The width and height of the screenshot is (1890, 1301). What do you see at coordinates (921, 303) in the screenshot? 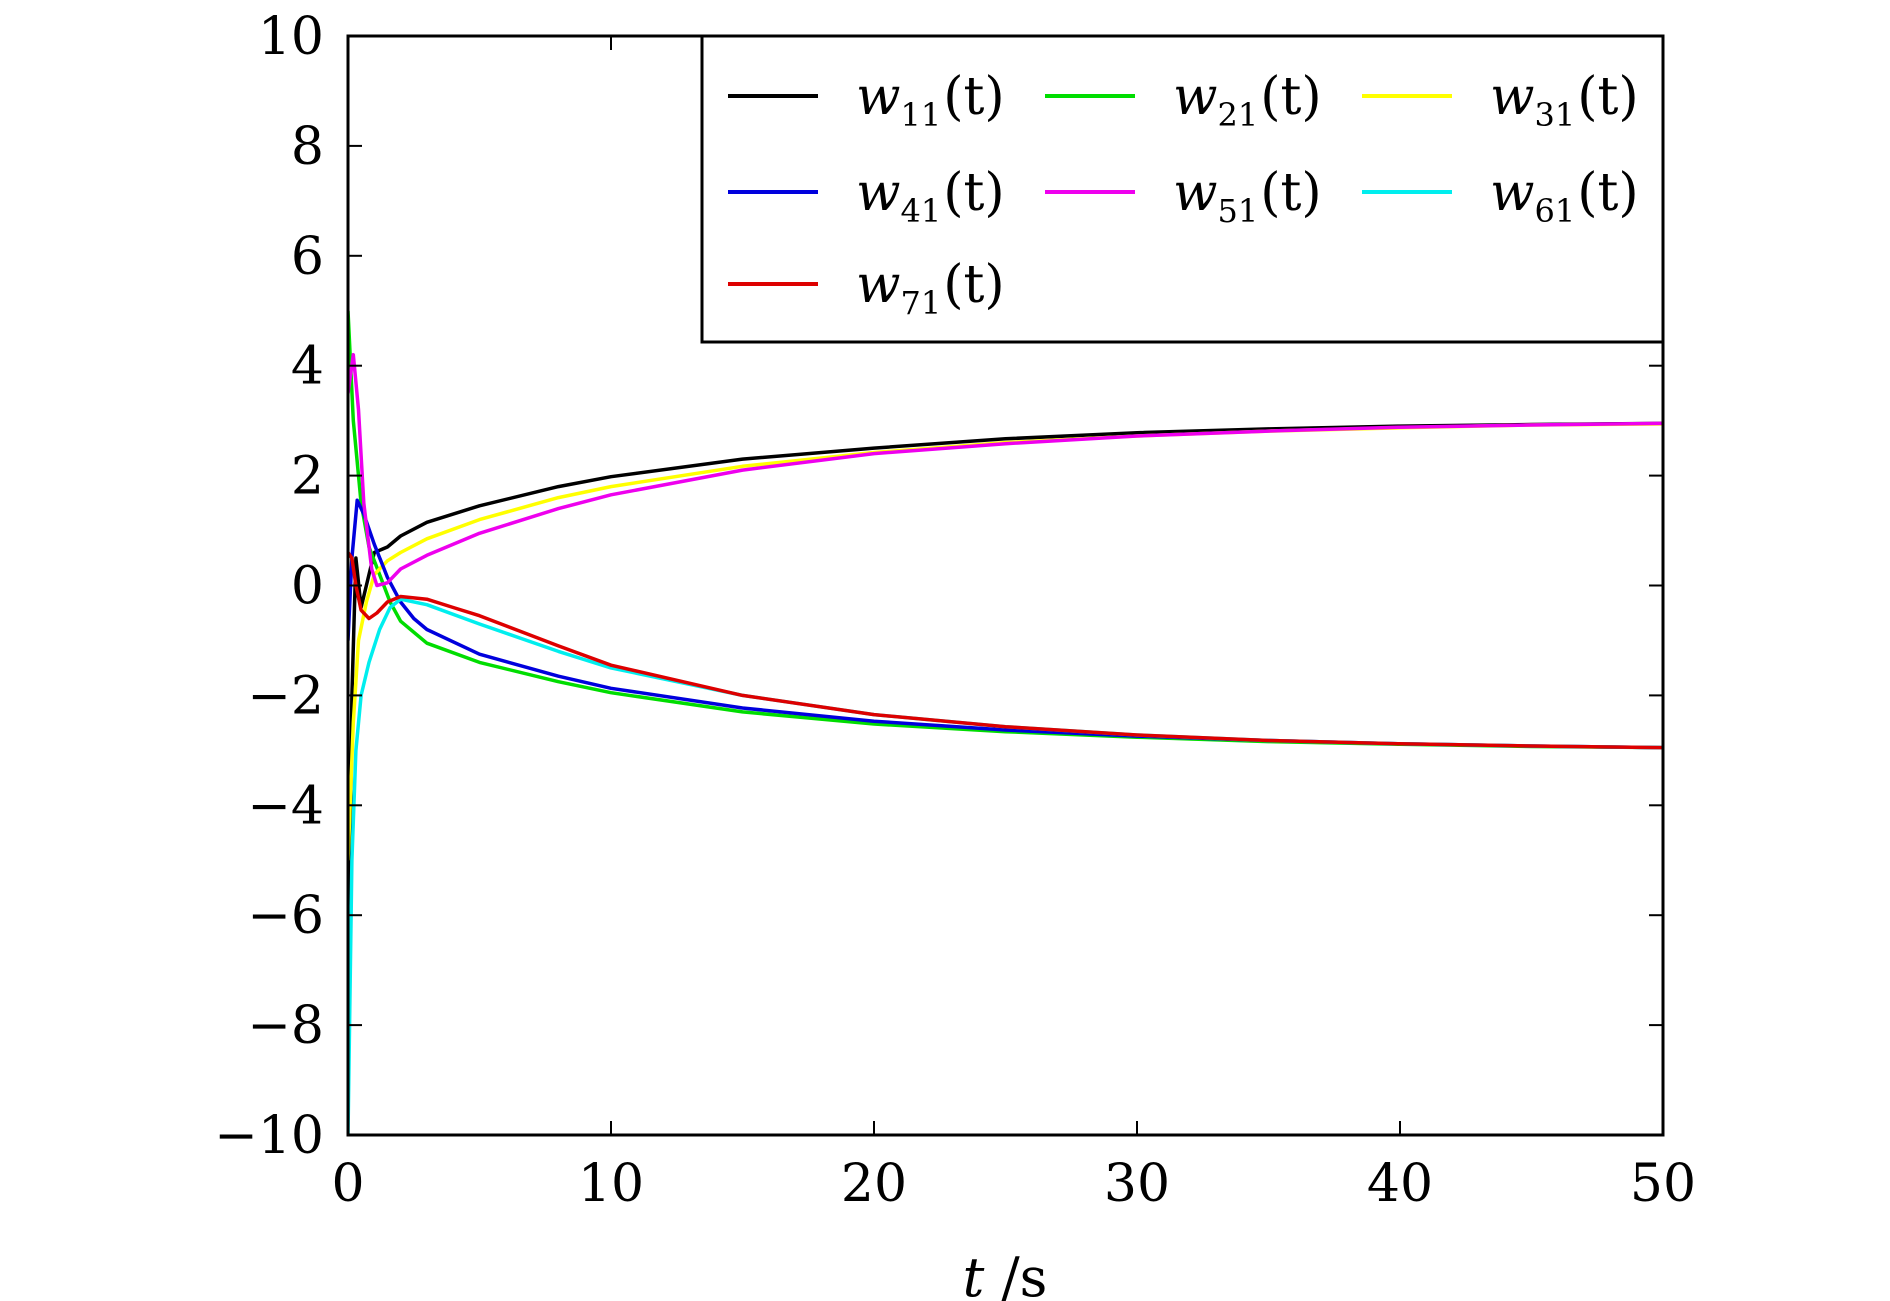
I see `legend-label-sub: 71` at bounding box center [921, 303].